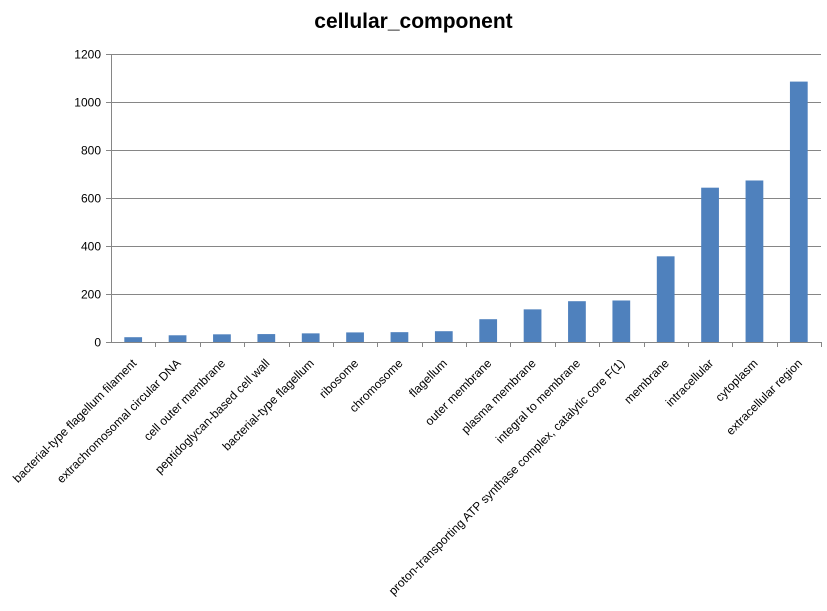  I want to click on x-tick-label: ribosome, so click(338, 378).